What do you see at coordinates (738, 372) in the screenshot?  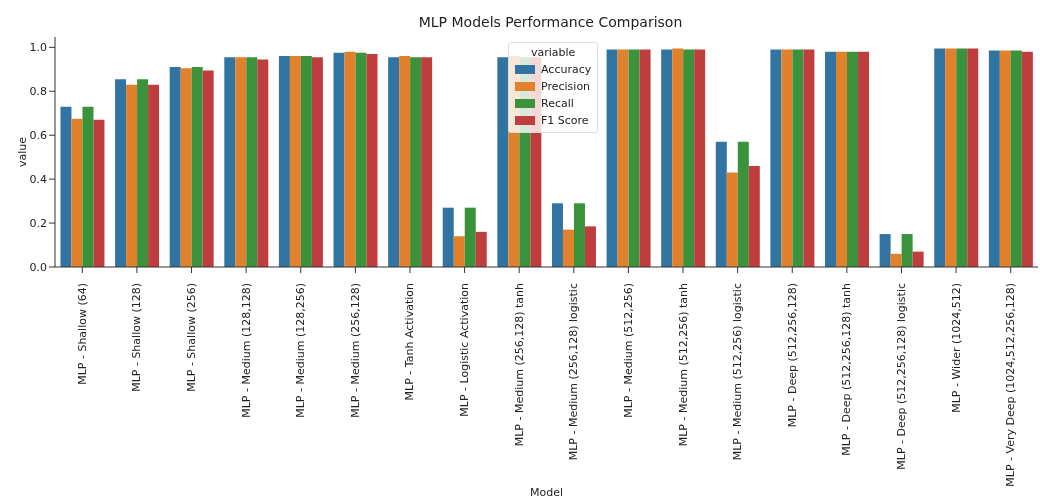 I see `x-tick-label: MLP - Medium (512,256) logistic` at bounding box center [738, 372].